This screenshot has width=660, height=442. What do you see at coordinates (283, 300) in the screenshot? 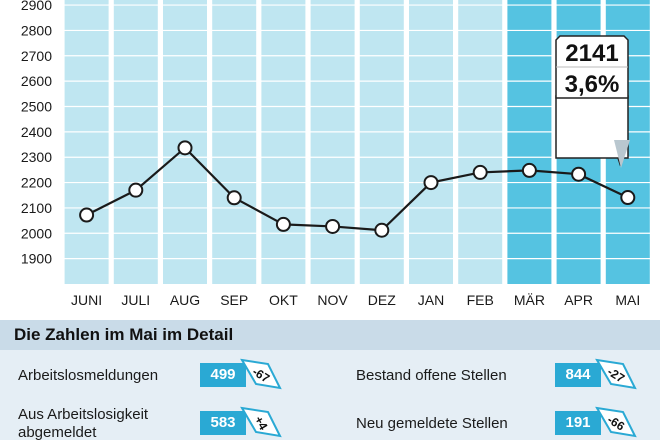
I see `x-tick-label: OKT` at bounding box center [283, 300].